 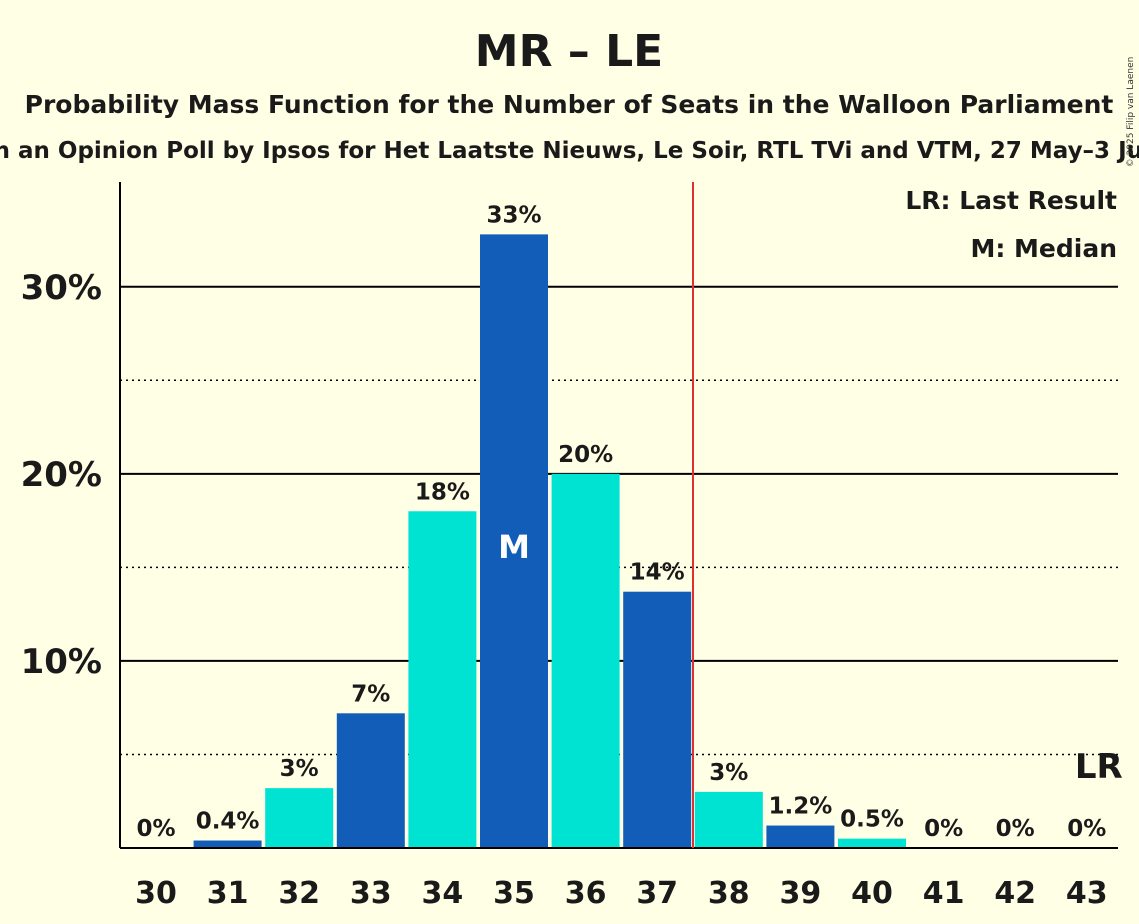 I want to click on bar-label-seat-30: 0%, so click(x=155, y=829).